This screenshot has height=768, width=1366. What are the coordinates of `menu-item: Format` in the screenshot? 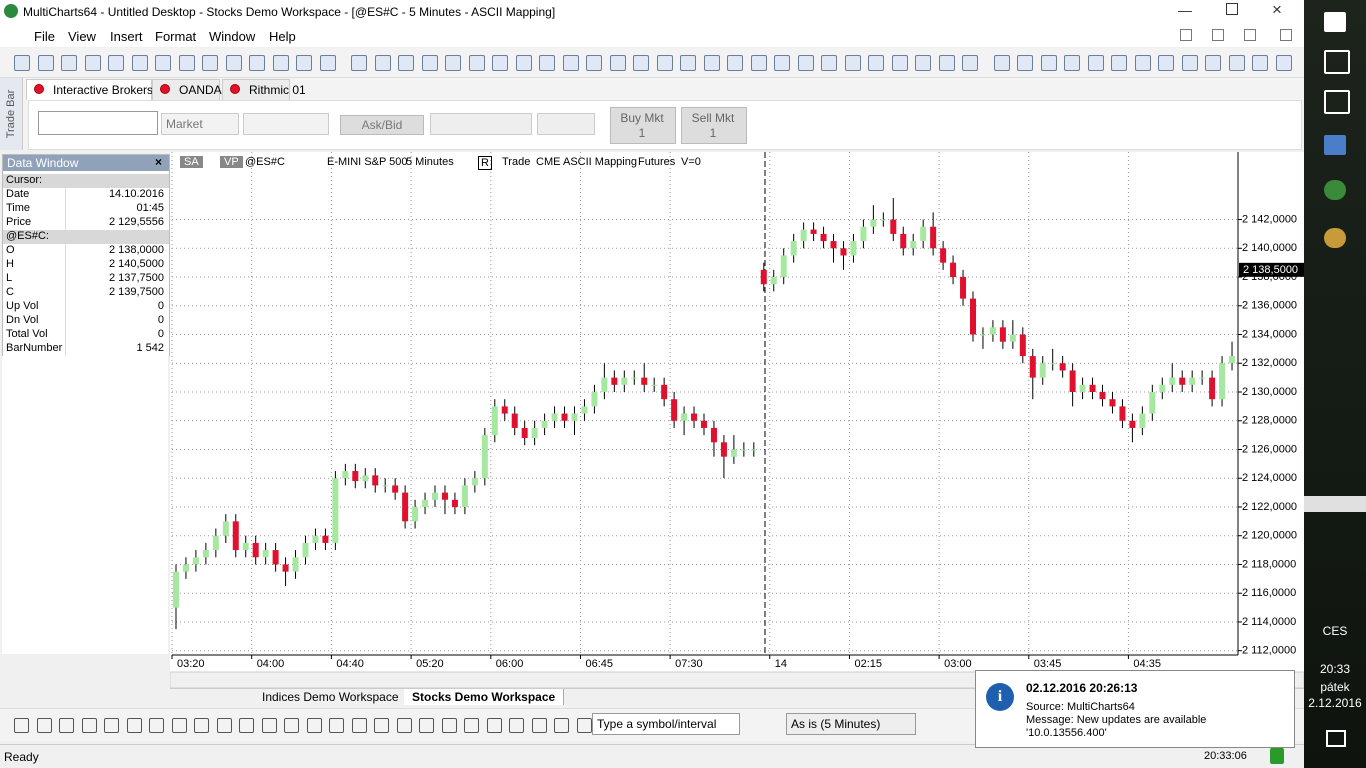 It's located at (176, 36).